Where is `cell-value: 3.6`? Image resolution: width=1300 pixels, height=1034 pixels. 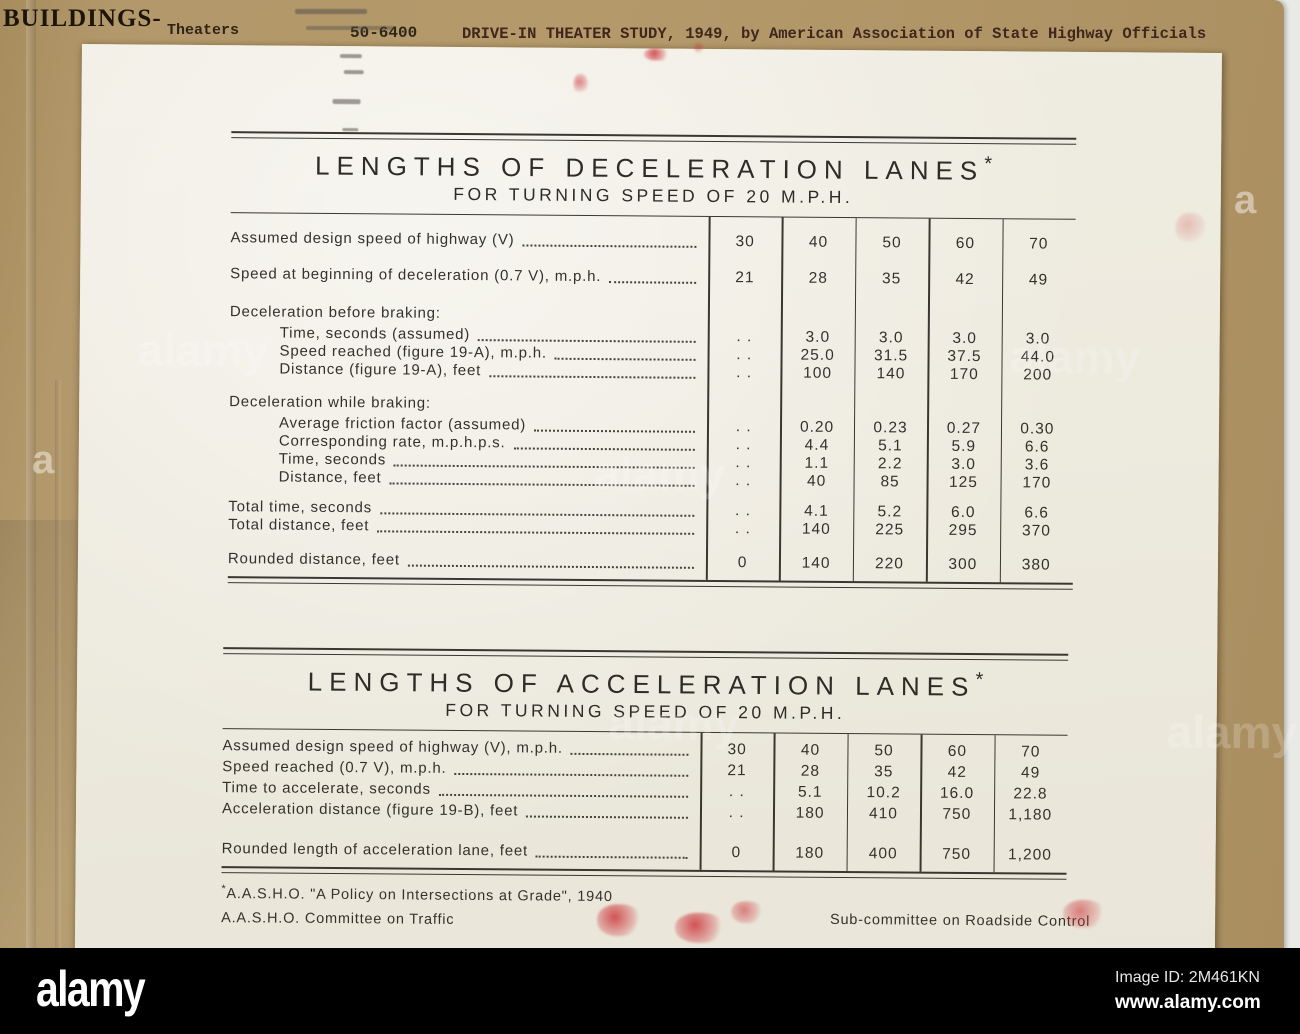
cell-value: 3.6 is located at coordinates (1037, 465).